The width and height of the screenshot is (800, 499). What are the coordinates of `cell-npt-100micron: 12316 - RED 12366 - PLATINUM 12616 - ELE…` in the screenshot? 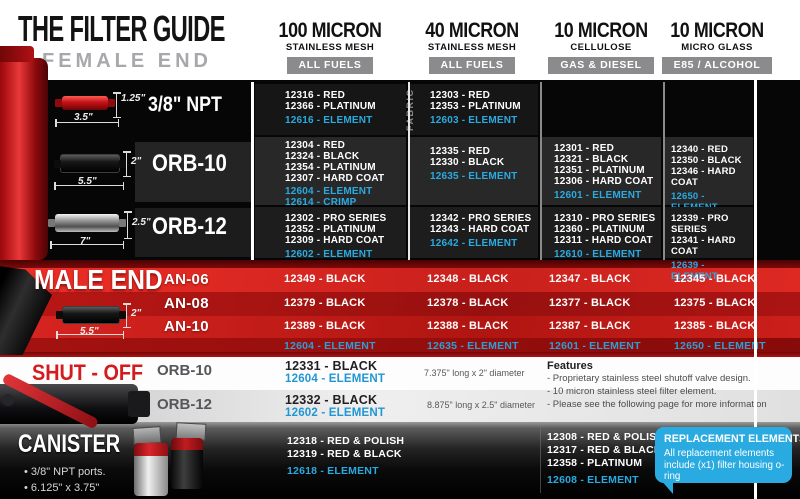 It's located at (330, 109).